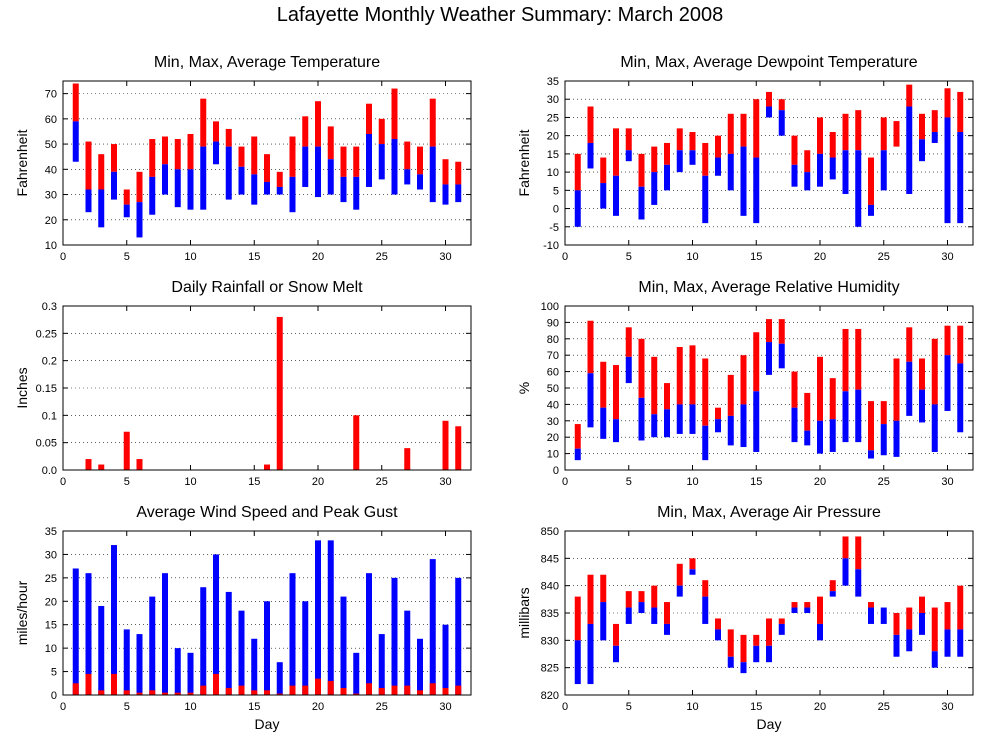 The width and height of the screenshot is (1000, 750). Describe the element at coordinates (51, 649) in the screenshot. I see `y-tick-label: 10` at that location.